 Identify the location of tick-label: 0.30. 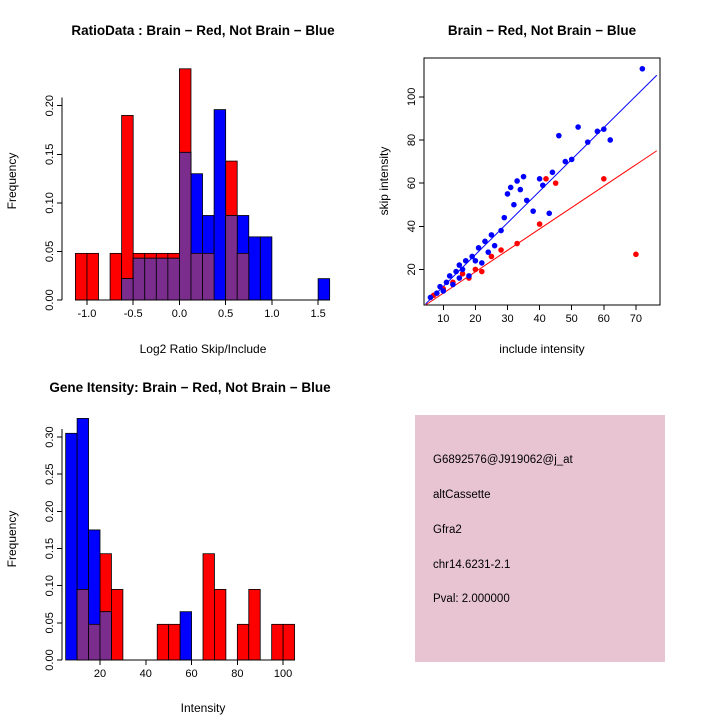
(50, 436).